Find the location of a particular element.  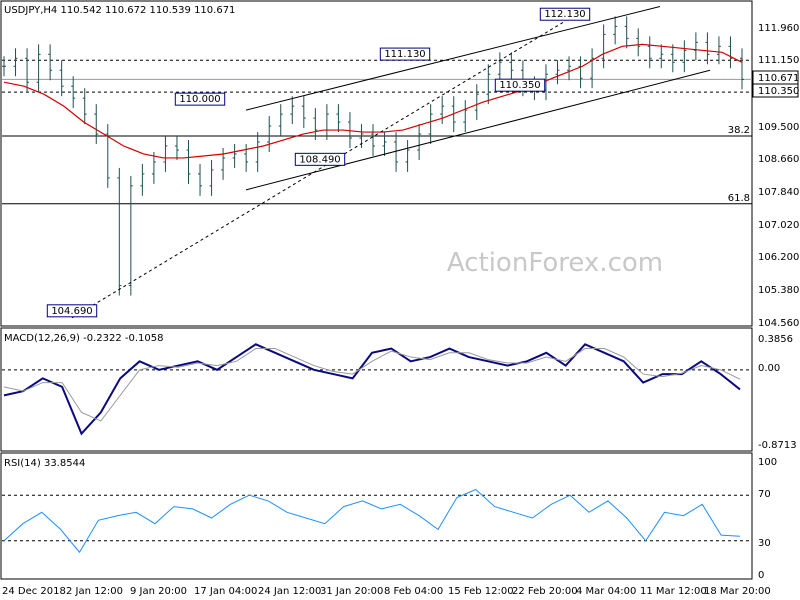

rsi-line is located at coordinates (372, 521).